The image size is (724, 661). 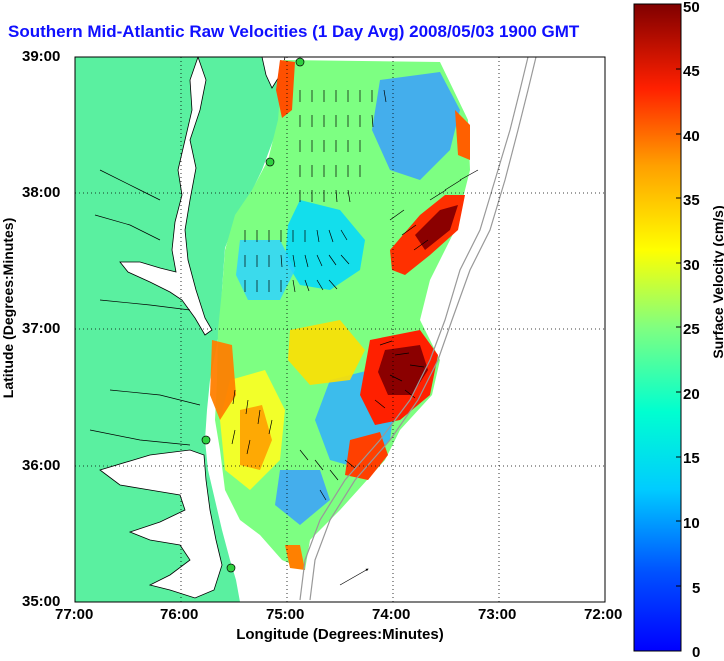 What do you see at coordinates (696, 588) in the screenshot?
I see `colorbar-tick: 5` at bounding box center [696, 588].